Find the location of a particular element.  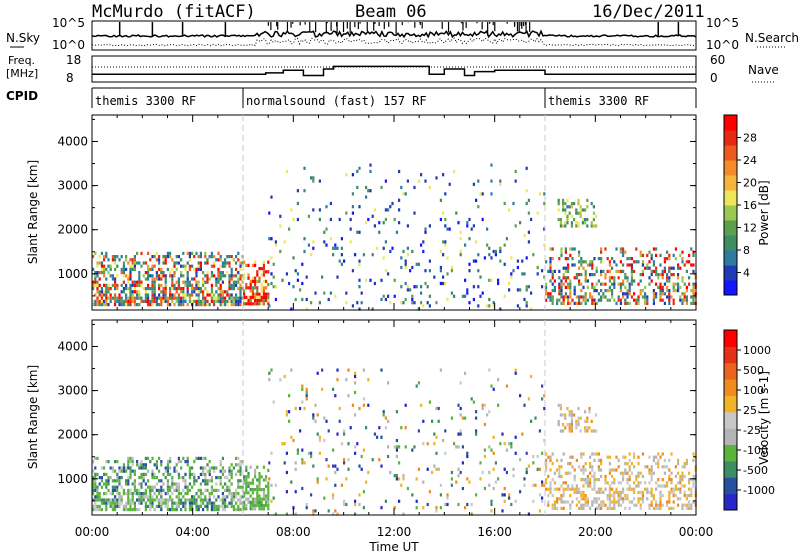

nave-tick-bottom: 0 is located at coordinates (714, 78).